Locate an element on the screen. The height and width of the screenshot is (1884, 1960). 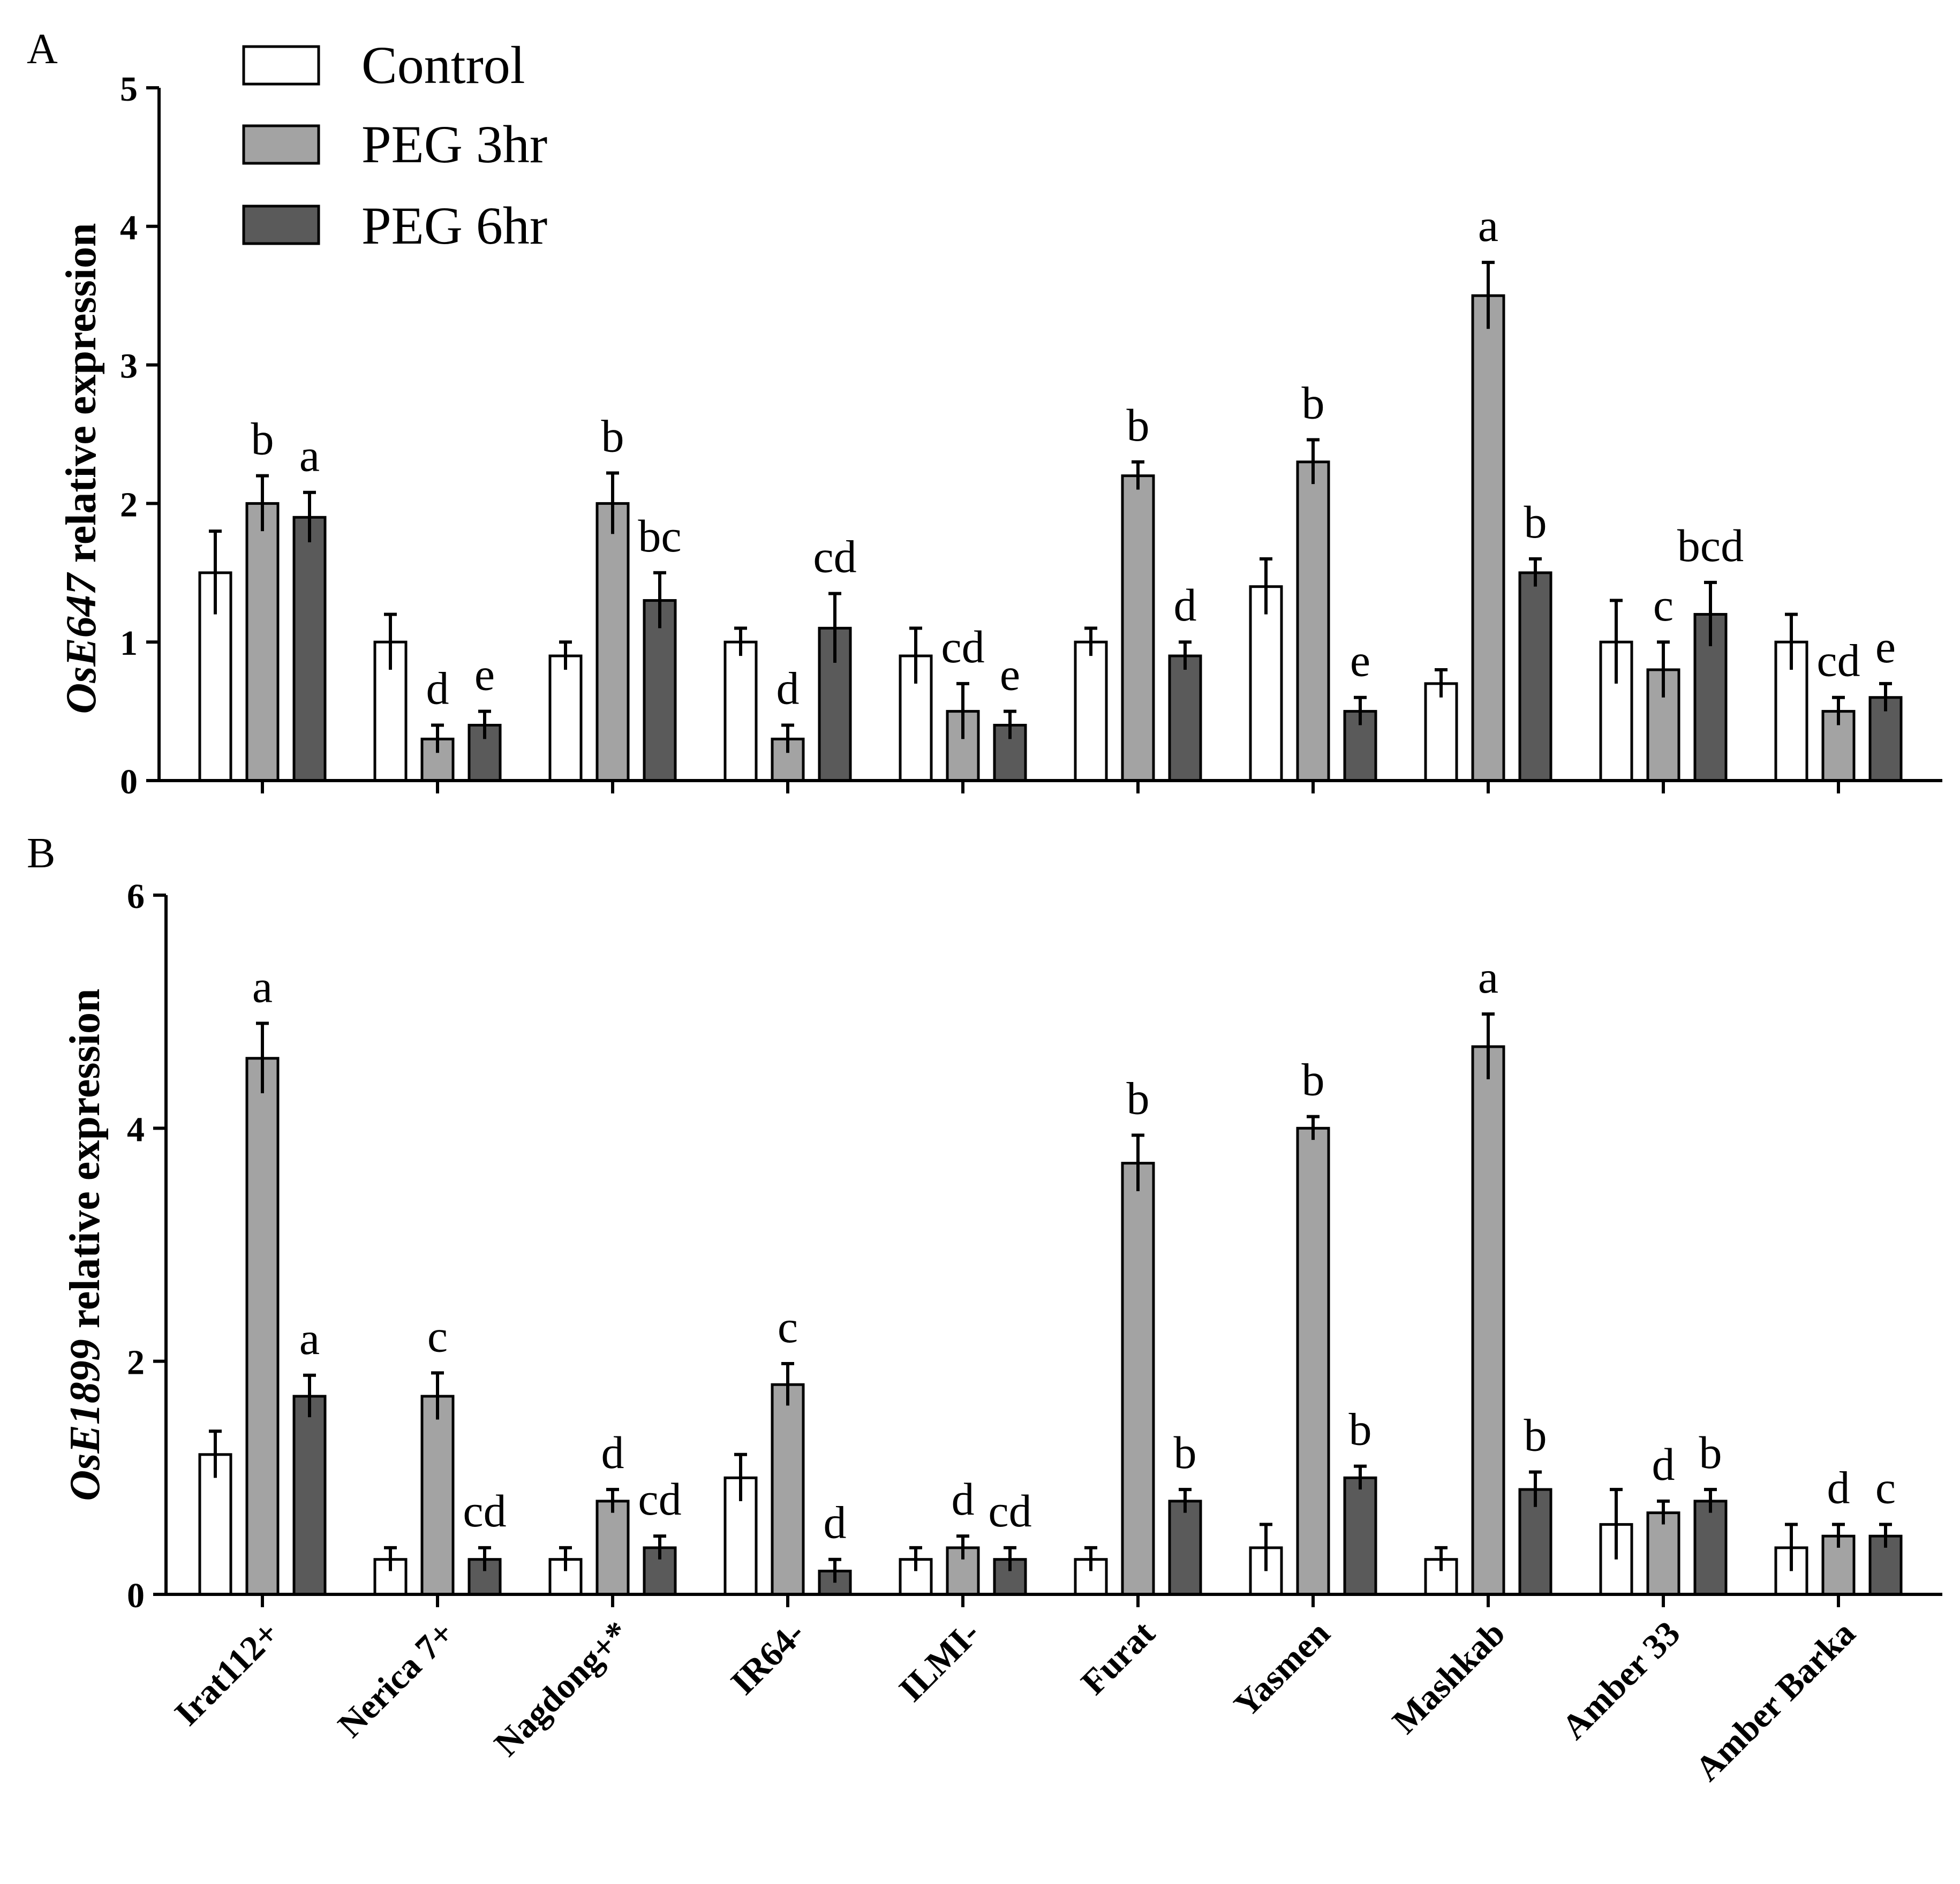
category-label-1: Nerica 7+ is located at coordinates (396, 1679).